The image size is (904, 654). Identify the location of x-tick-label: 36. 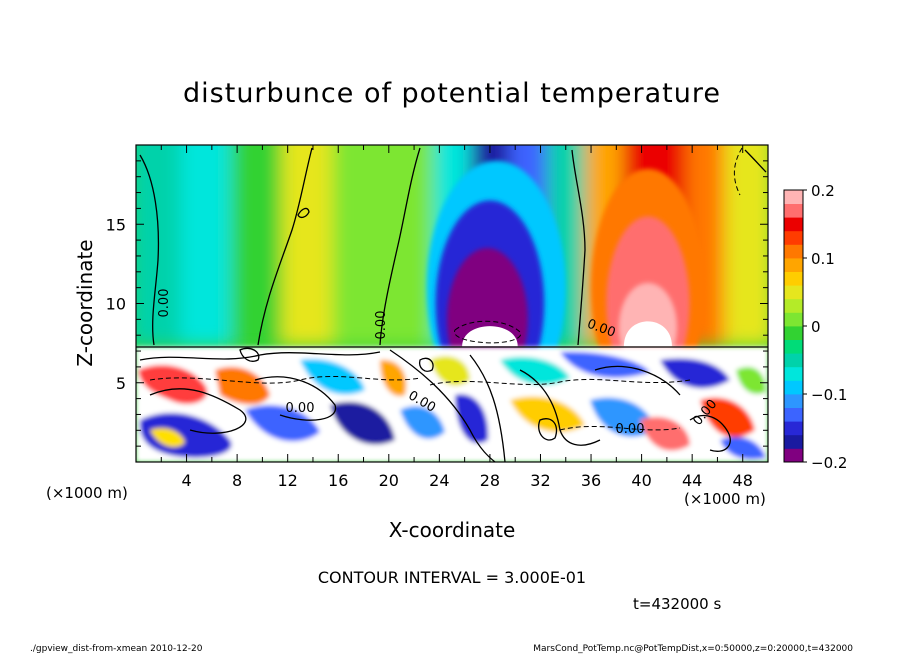
(591, 480).